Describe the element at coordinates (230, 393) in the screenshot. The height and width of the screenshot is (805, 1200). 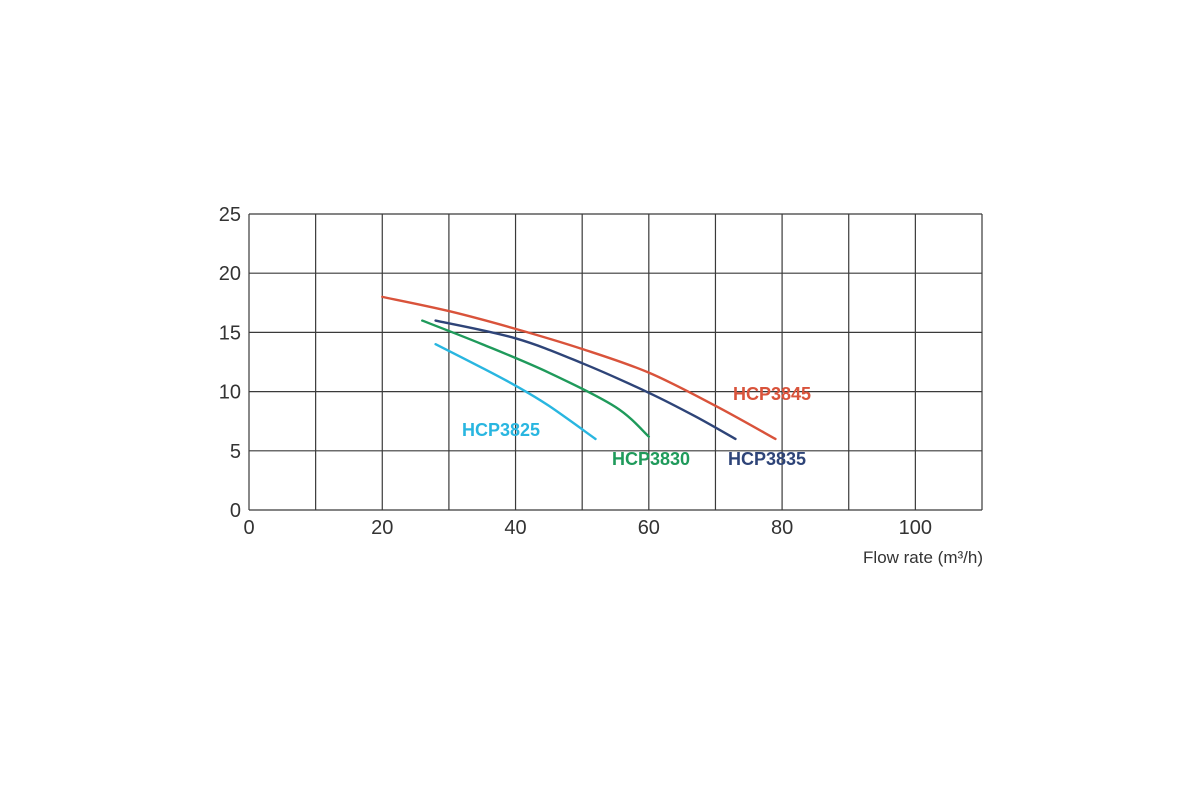
I see `y-tick-label: 10` at that location.